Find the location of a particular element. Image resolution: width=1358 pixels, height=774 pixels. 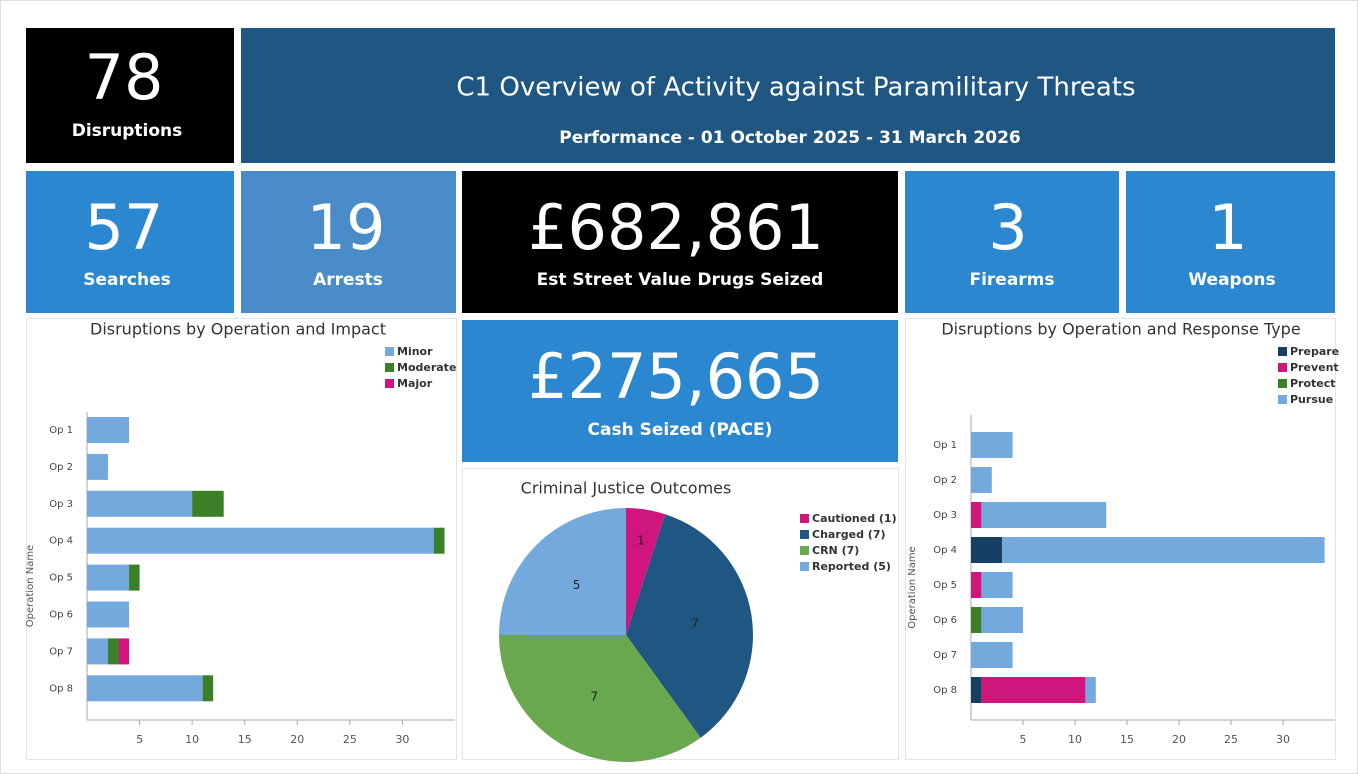

legend-label: Reported (5) is located at coordinates (851, 566).